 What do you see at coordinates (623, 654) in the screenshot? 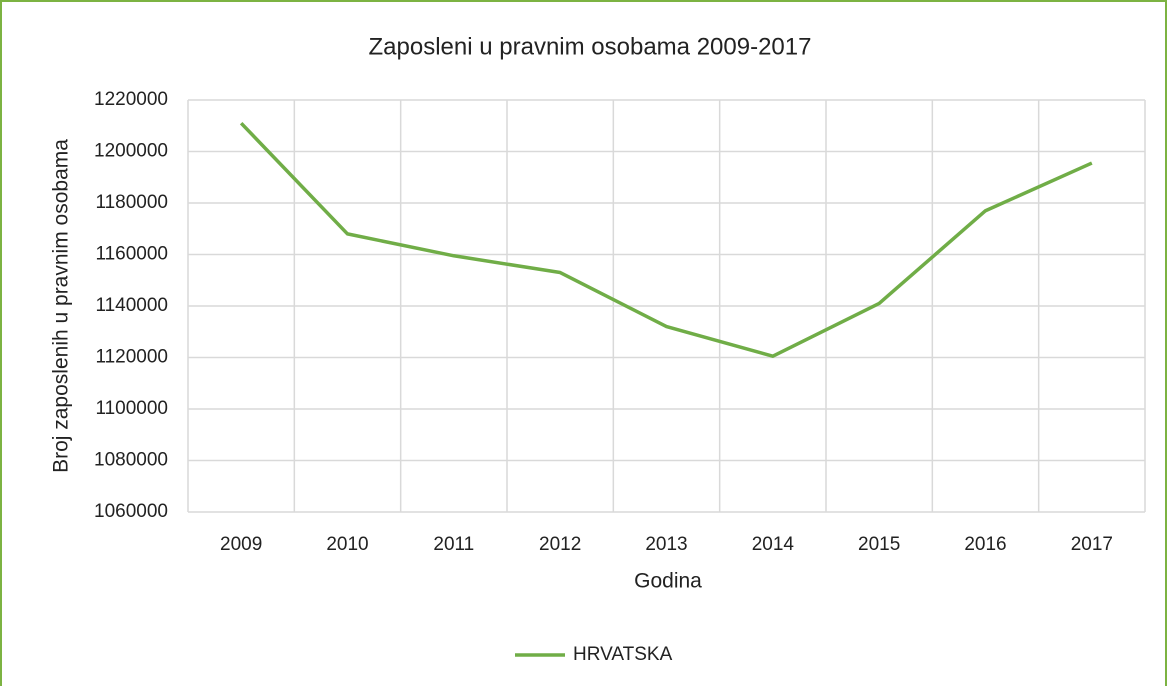
I see `legend-label: HRVATSKA` at bounding box center [623, 654].